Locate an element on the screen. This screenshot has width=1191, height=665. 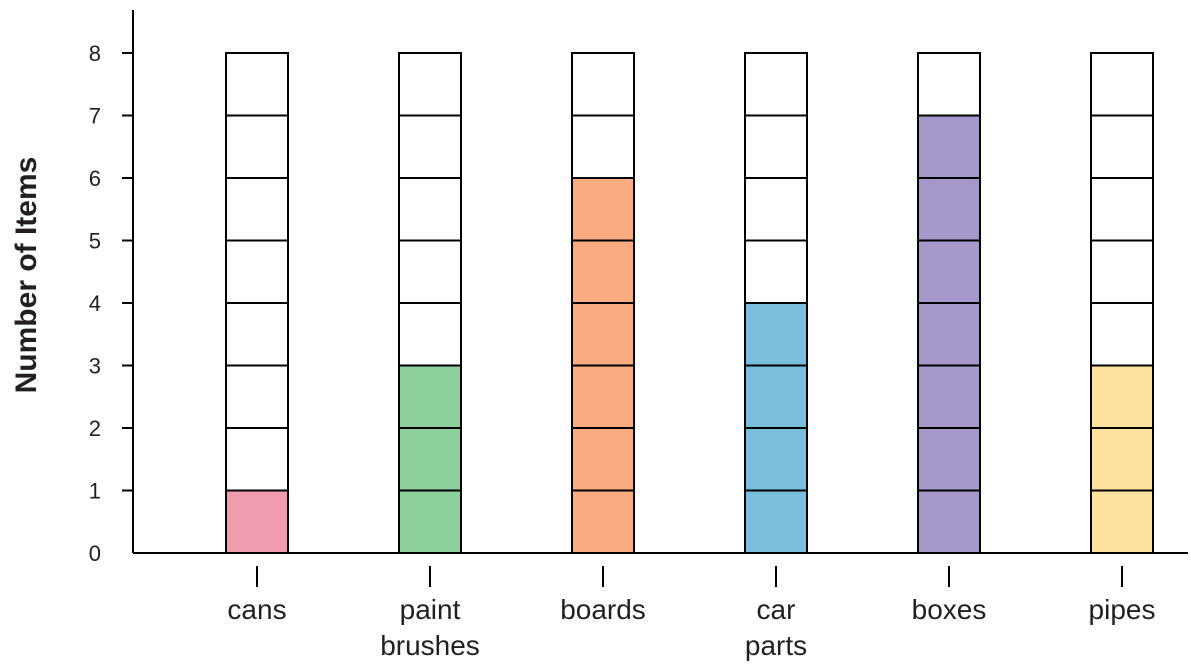
x-tick-label-line: parts is located at coordinates (776, 645).